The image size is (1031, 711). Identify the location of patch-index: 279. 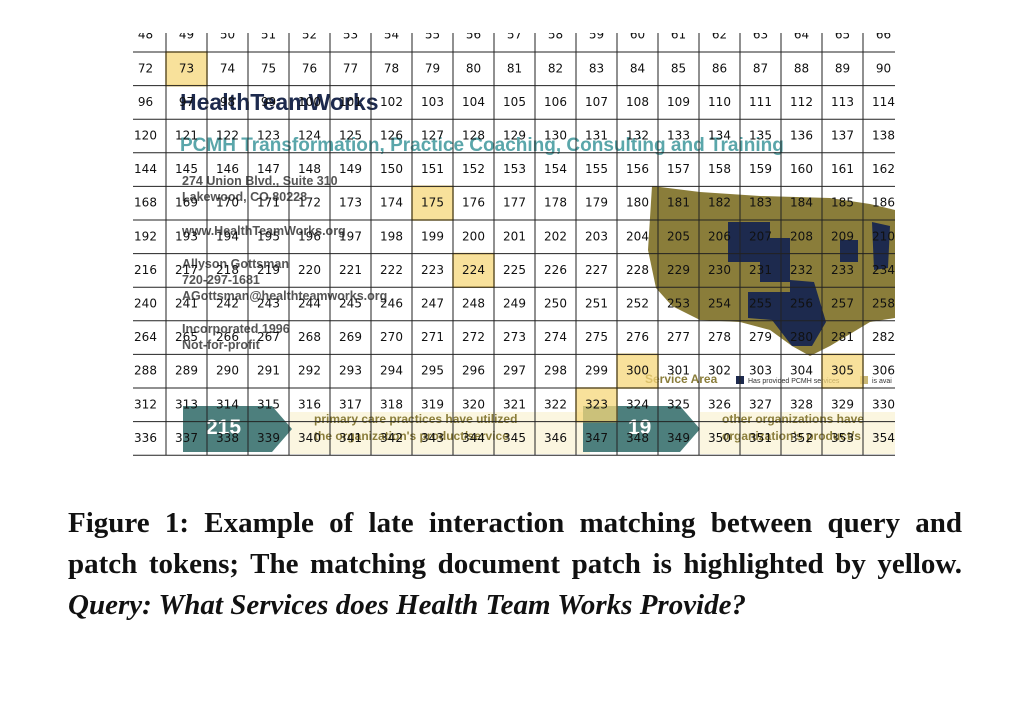
(760, 337).